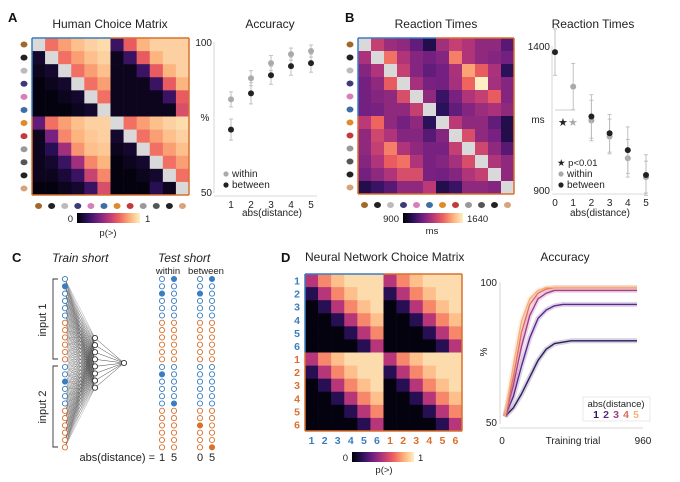 The height and width of the screenshot is (482, 680). What do you see at coordinates (610, 203) in the screenshot?
I see `x-tick-label: 3` at bounding box center [610, 203].